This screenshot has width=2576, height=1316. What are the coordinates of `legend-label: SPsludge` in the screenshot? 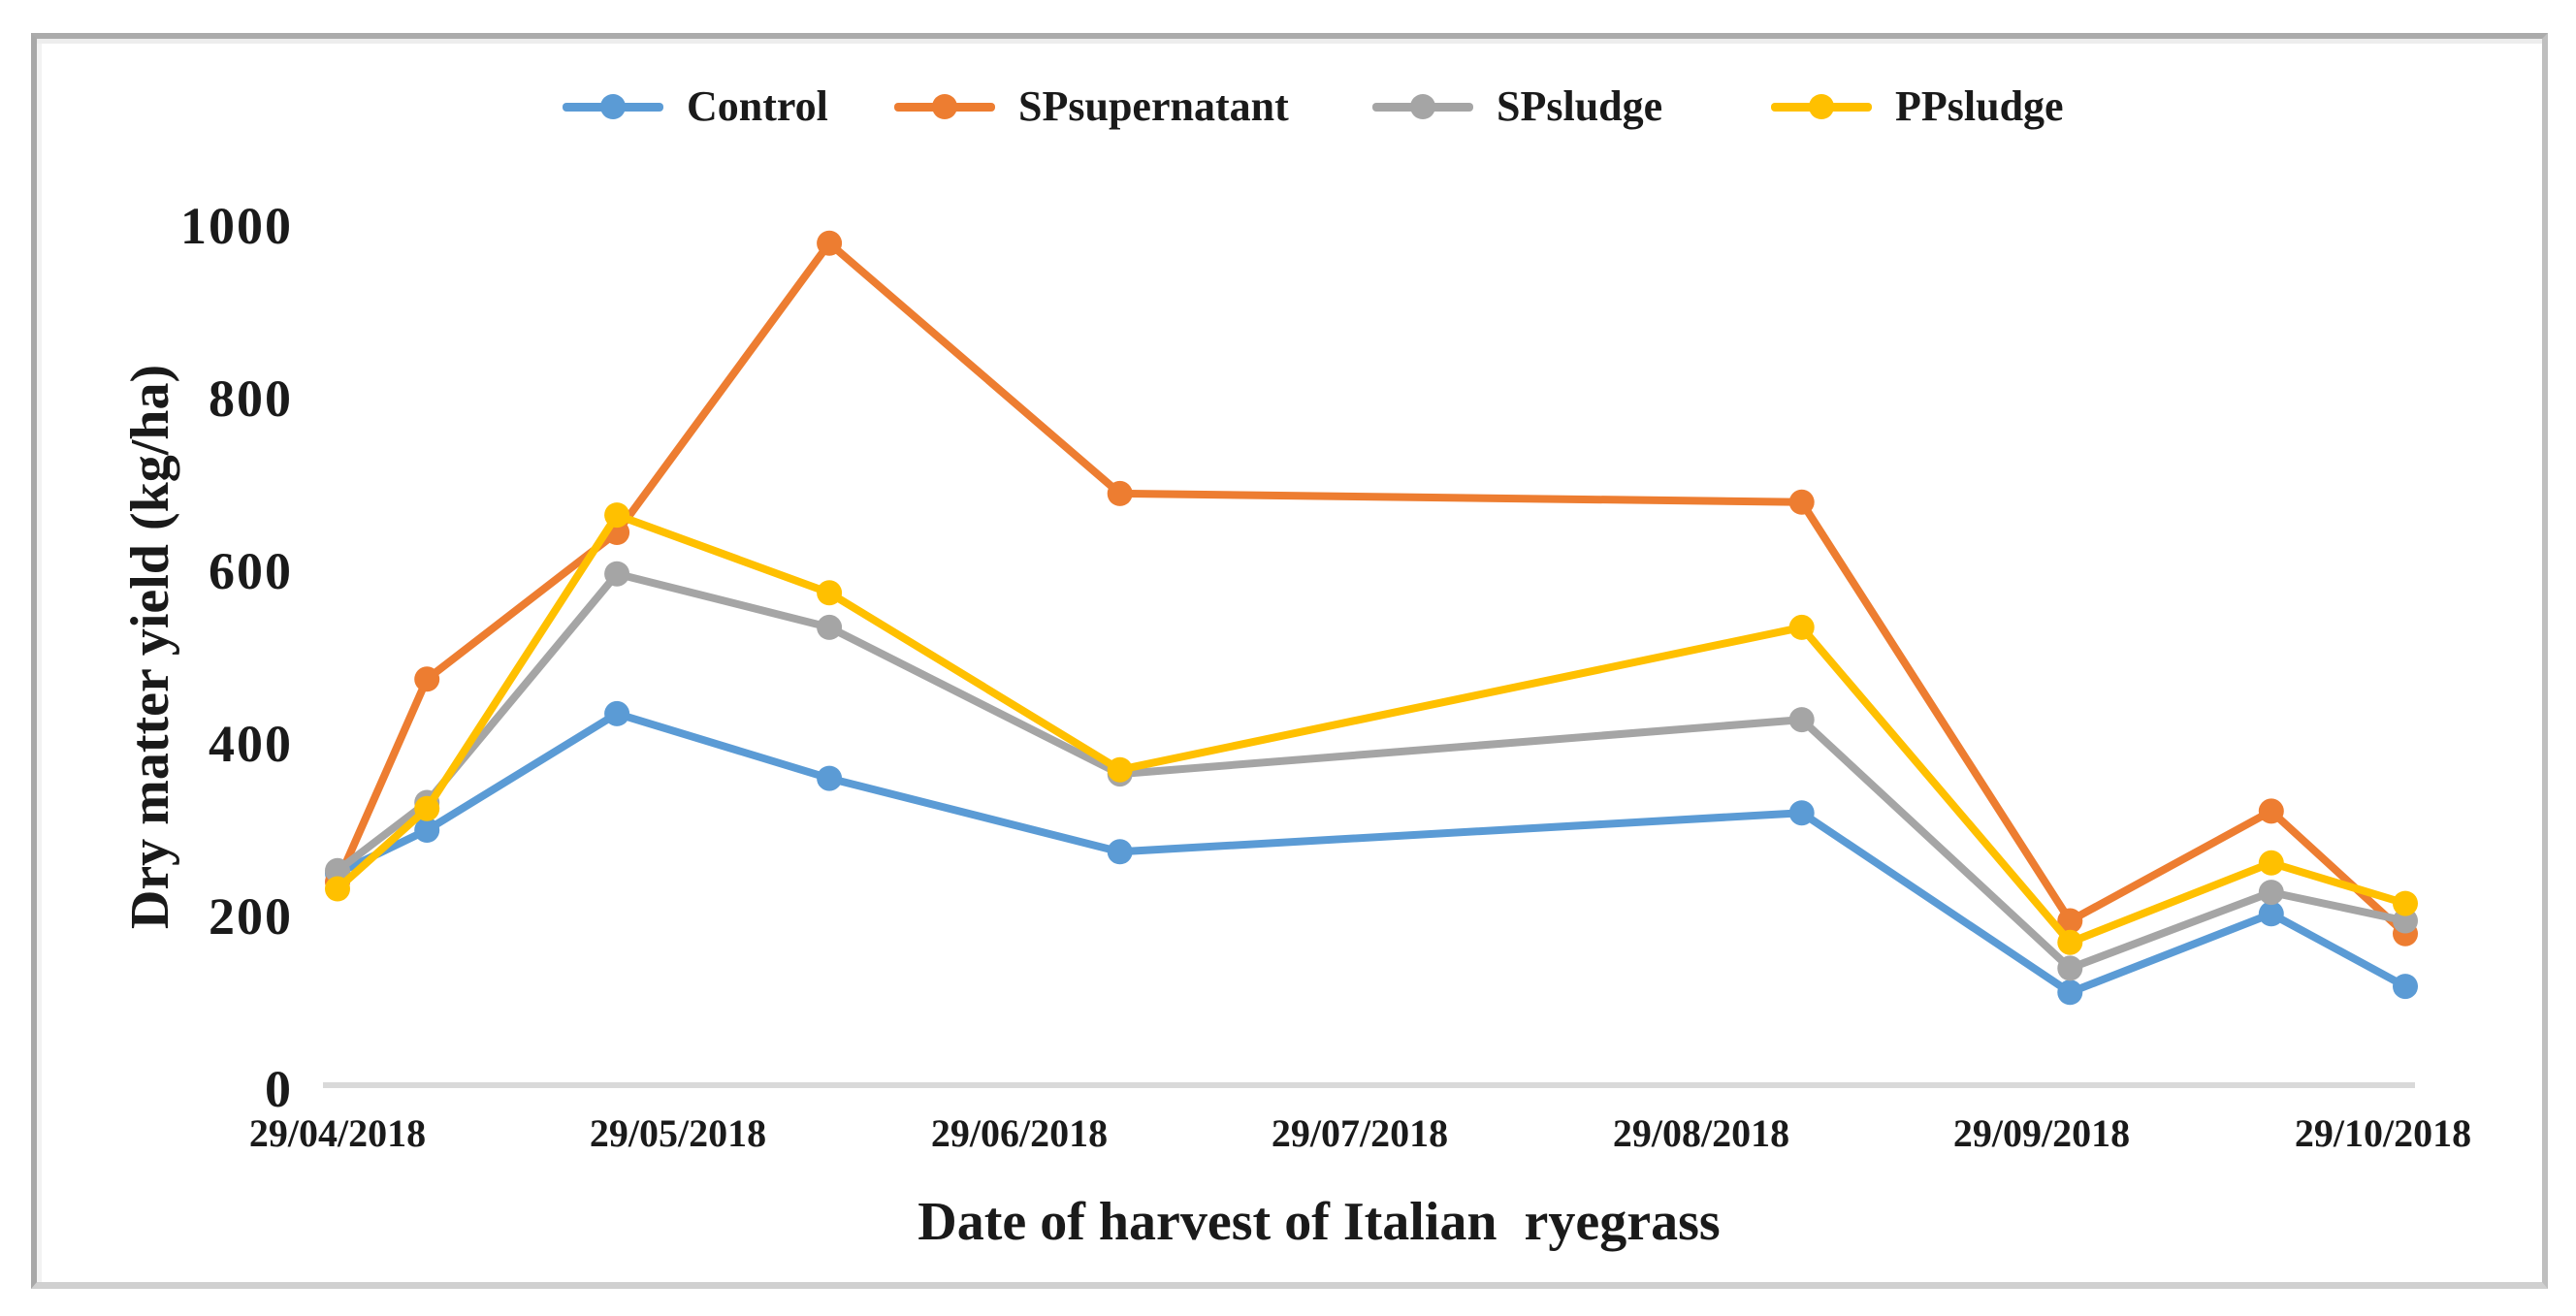 It's located at (1580, 106).